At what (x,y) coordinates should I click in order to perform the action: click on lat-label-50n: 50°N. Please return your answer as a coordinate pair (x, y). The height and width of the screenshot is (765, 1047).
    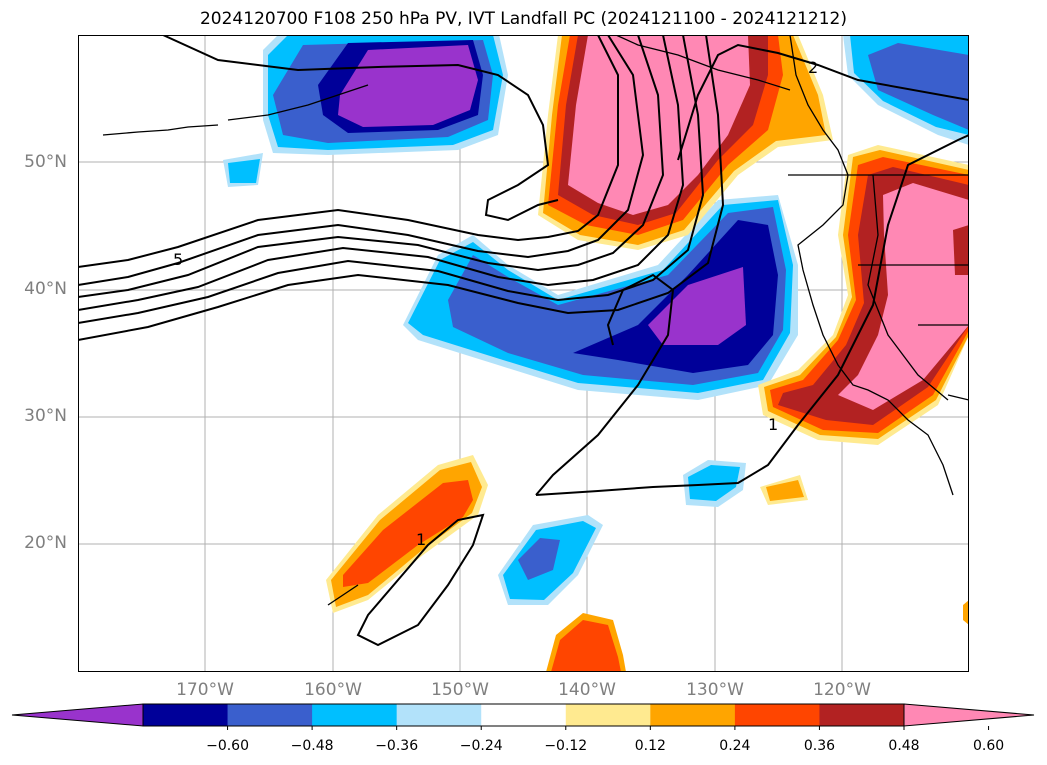
    Looking at the image, I should click on (45, 162).